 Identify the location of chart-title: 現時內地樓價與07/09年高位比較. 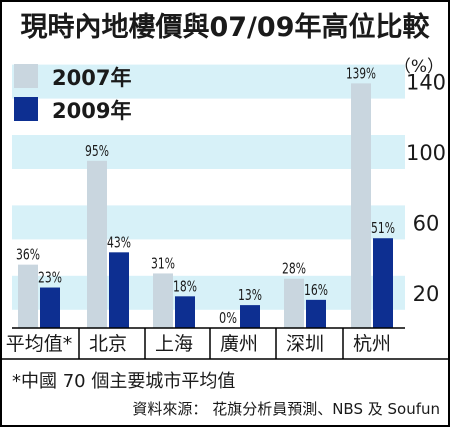
(225, 27).